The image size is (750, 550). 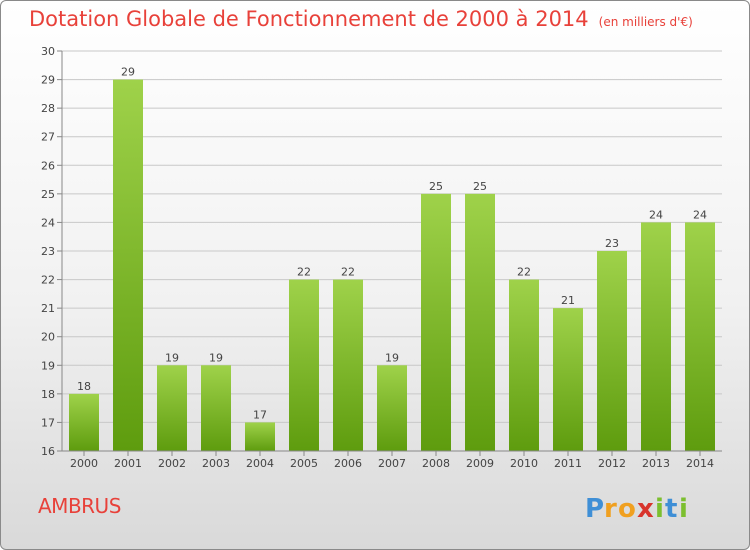 What do you see at coordinates (48, 394) in the screenshot?
I see `y-tick-label: 18` at bounding box center [48, 394].